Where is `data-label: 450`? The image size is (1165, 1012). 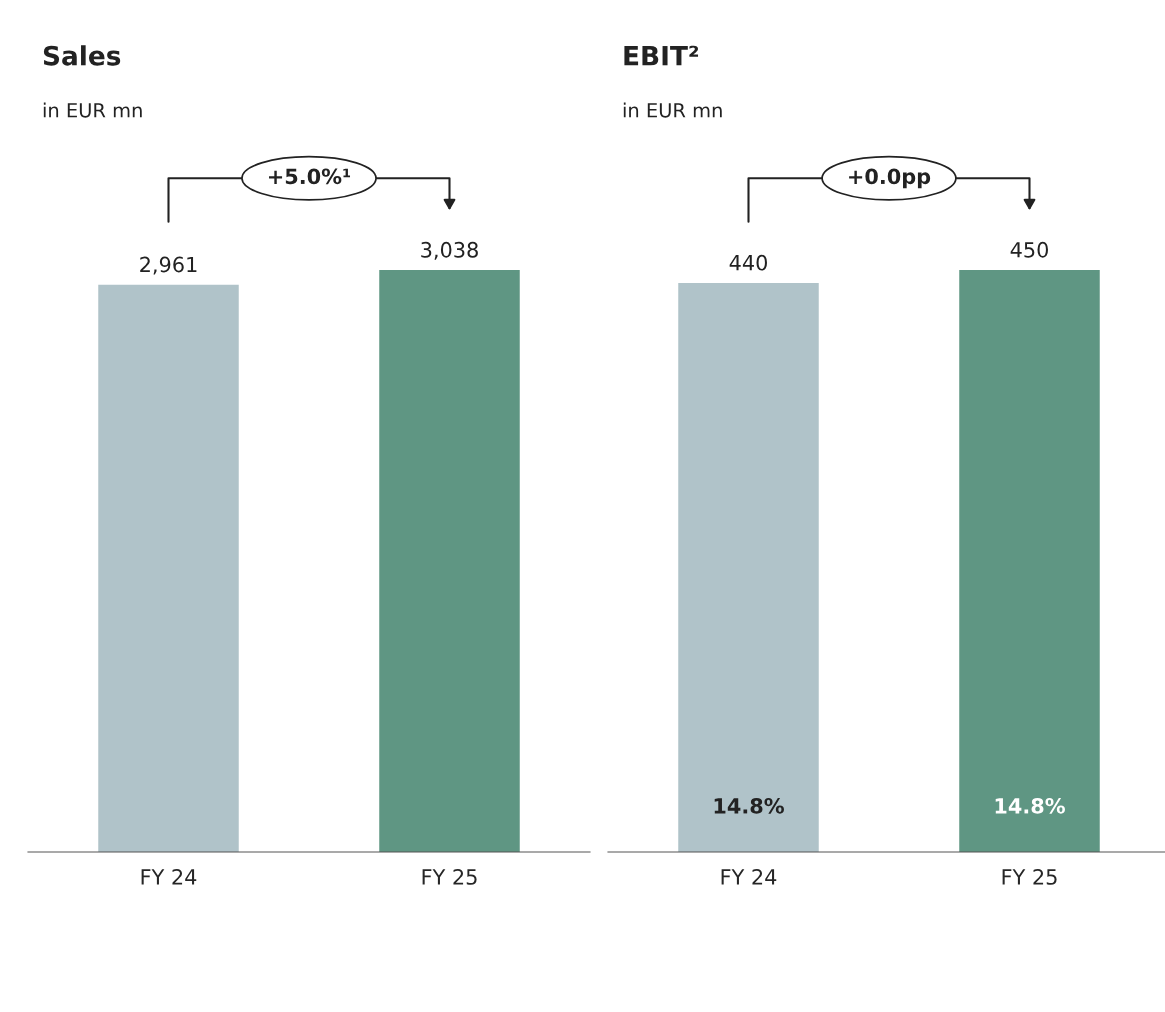 data-label: 450 is located at coordinates (1029, 249).